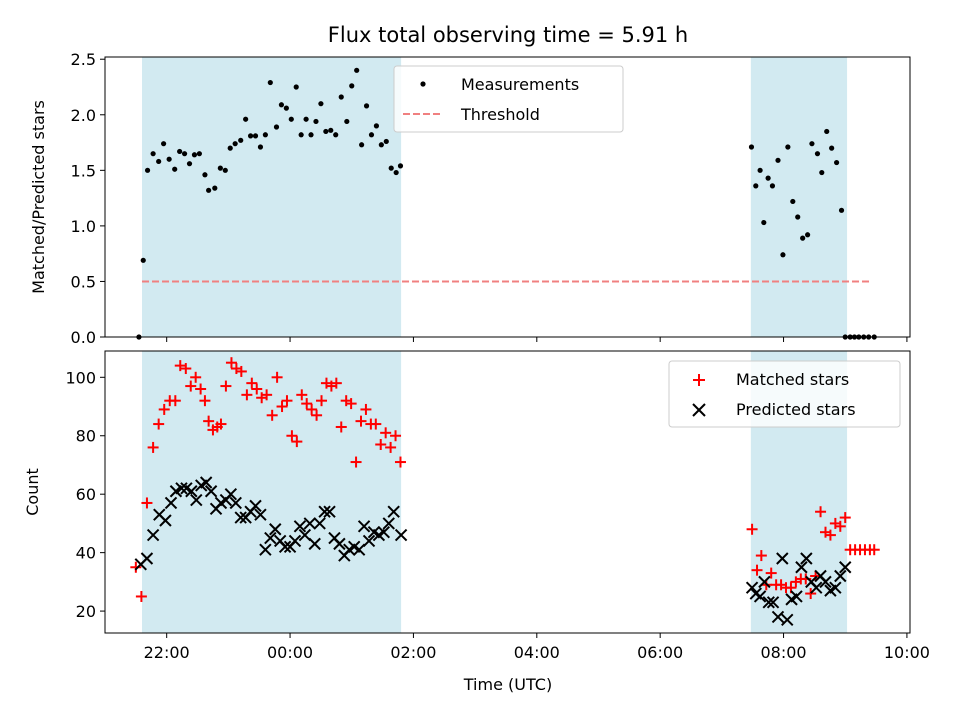 Image resolution: width=960 pixels, height=720 pixels. What do you see at coordinates (83, 281) in the screenshot?
I see `y-tick-label: 0.5` at bounding box center [83, 281].